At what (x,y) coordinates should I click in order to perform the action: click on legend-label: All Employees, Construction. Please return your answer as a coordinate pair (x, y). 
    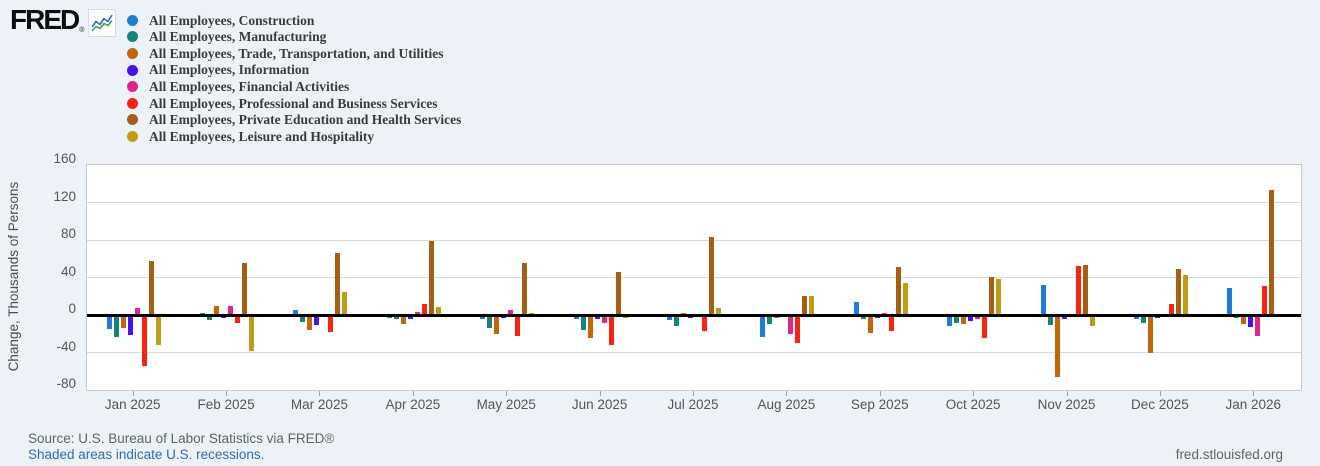
    Looking at the image, I should click on (232, 20).